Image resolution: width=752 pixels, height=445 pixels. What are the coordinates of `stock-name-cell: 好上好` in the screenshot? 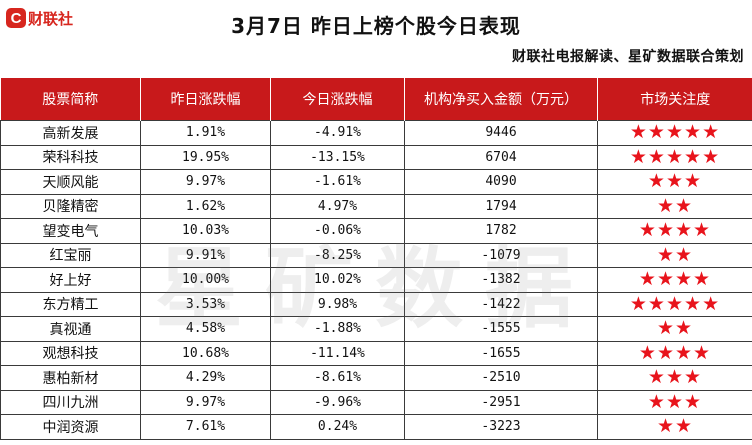 It's located at (70, 280).